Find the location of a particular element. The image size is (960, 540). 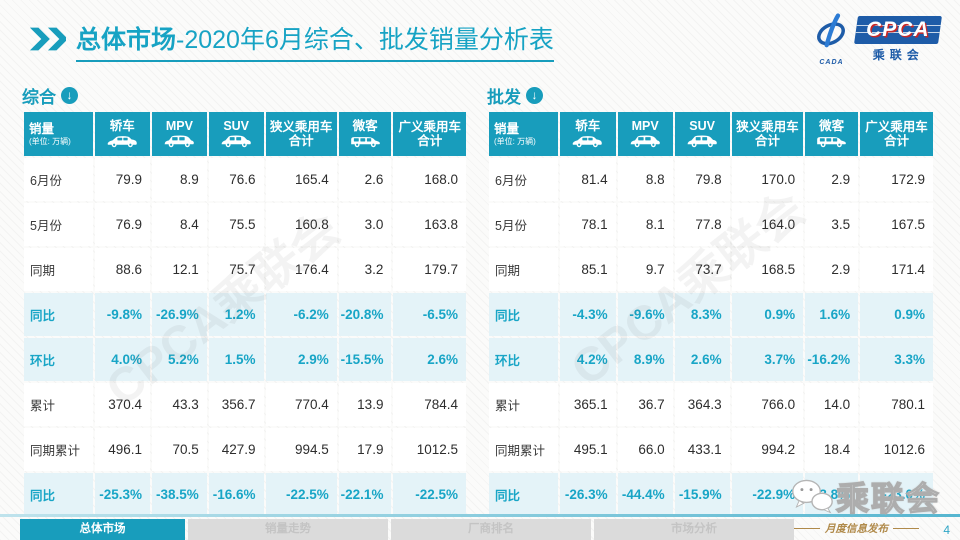

value-cell: 365.1 is located at coordinates (587, 404).